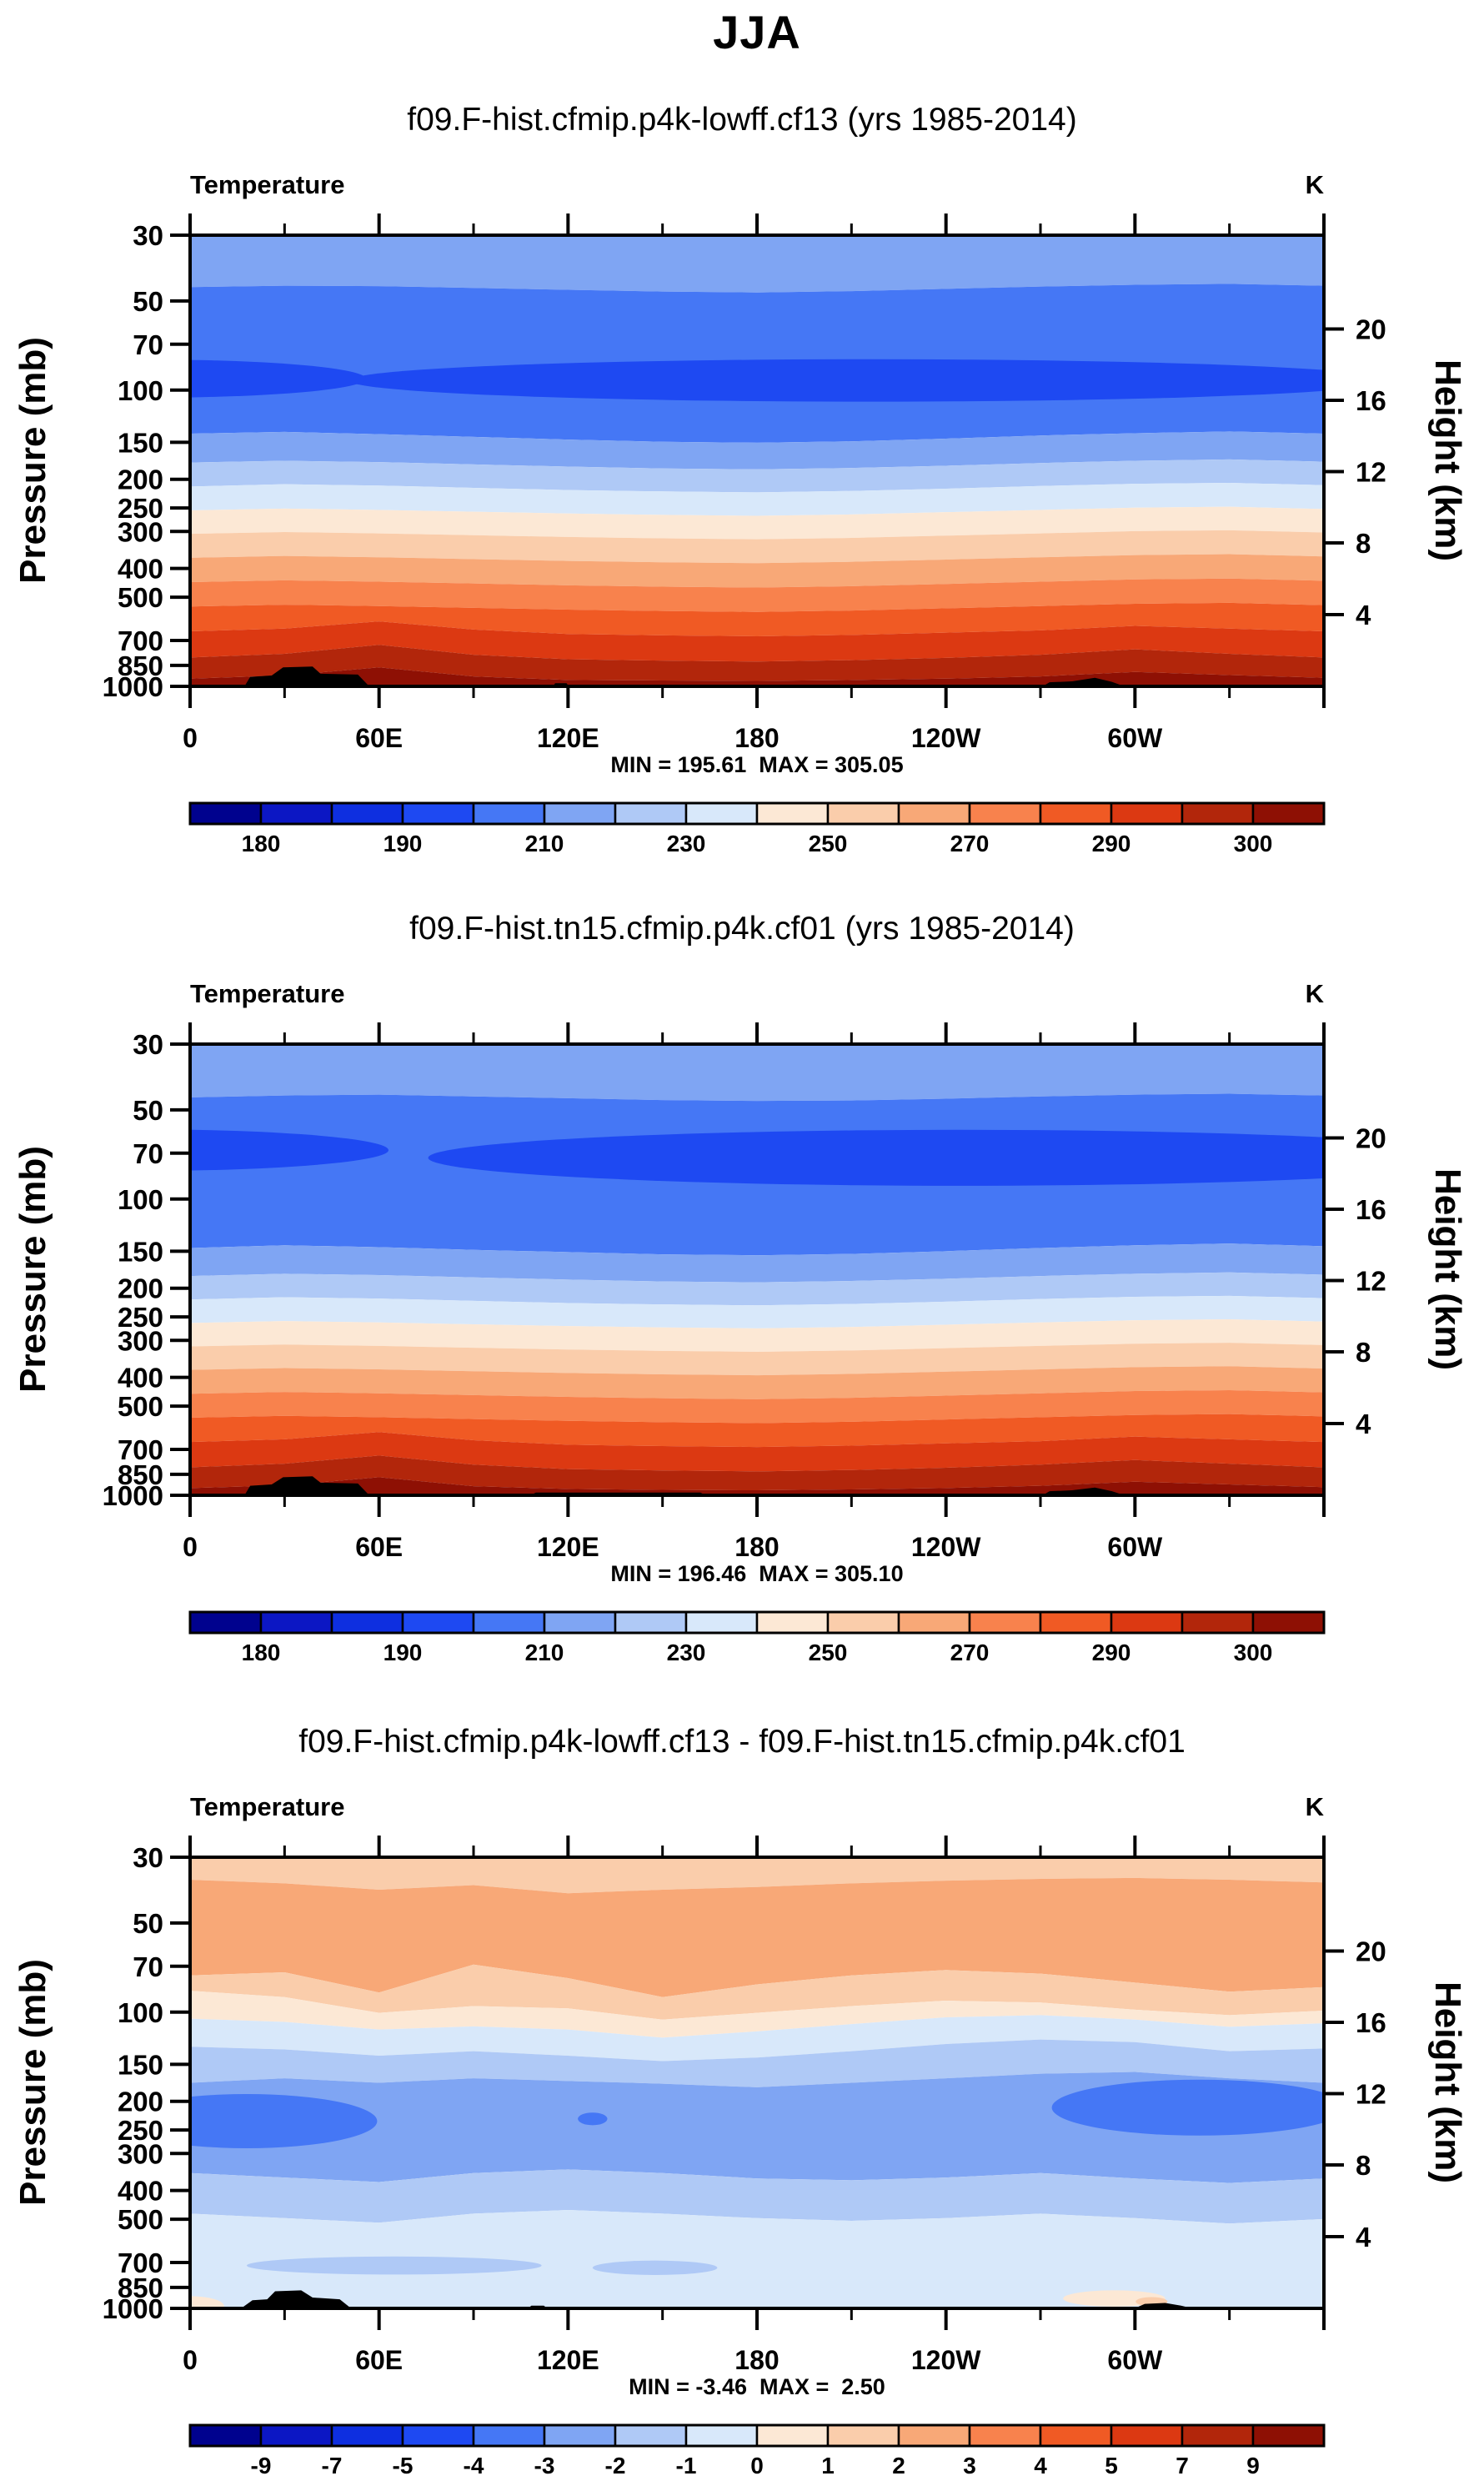  I want to click on panel-1-colorbar-svg: 180 190 210 230 250 270 290 300, so click(757, 828).